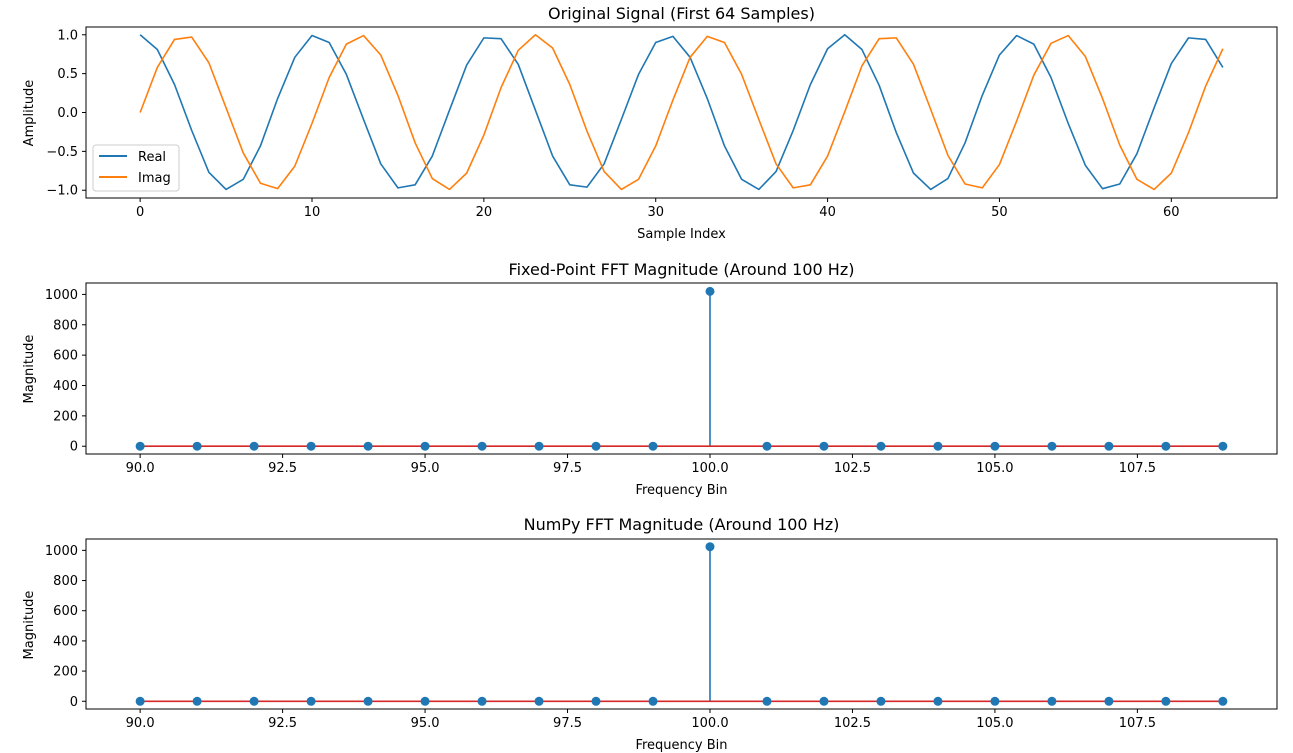 The height and width of the screenshot is (753, 1293). I want to click on x-tick-label: 10, so click(312, 212).